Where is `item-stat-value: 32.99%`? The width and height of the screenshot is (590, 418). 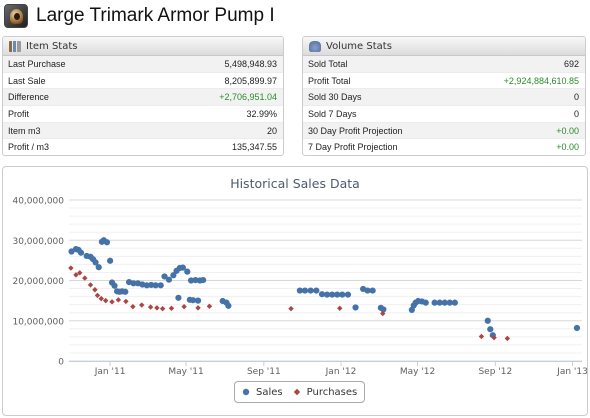
item-stat-value: 32.99% is located at coordinates (261, 113).